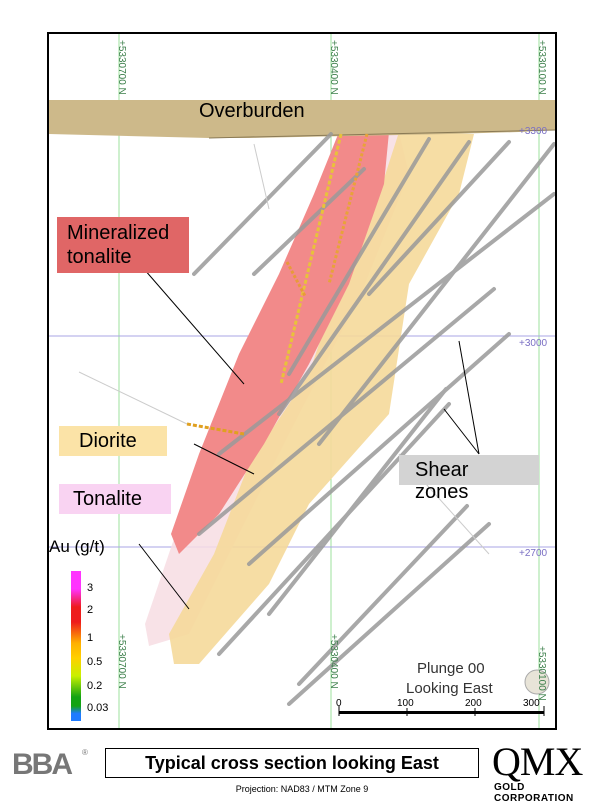 The width and height of the screenshot is (604, 805). Describe the element at coordinates (441, 711) in the screenshot. I see `scale-bar` at that location.